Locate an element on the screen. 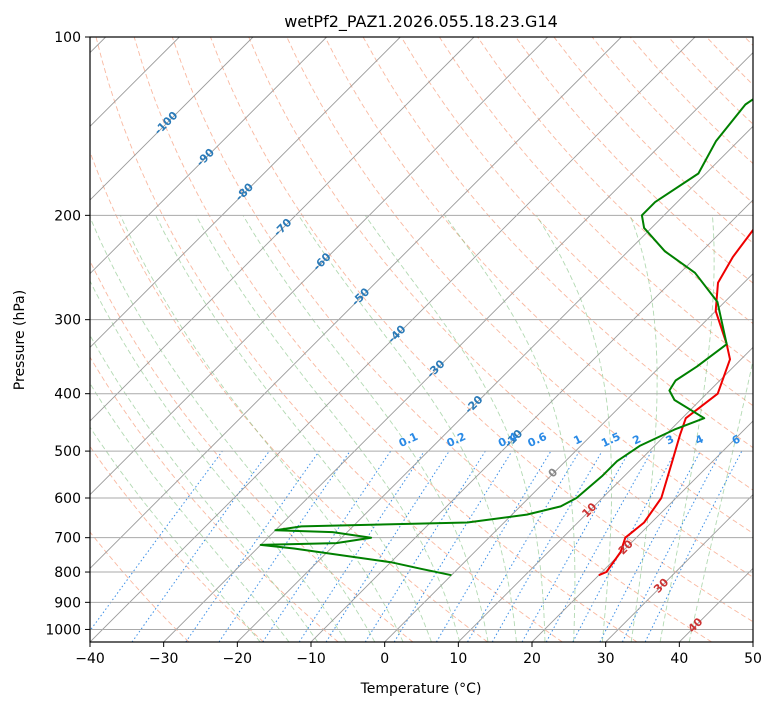  y-tick-label: 100 is located at coordinates (67, 38).